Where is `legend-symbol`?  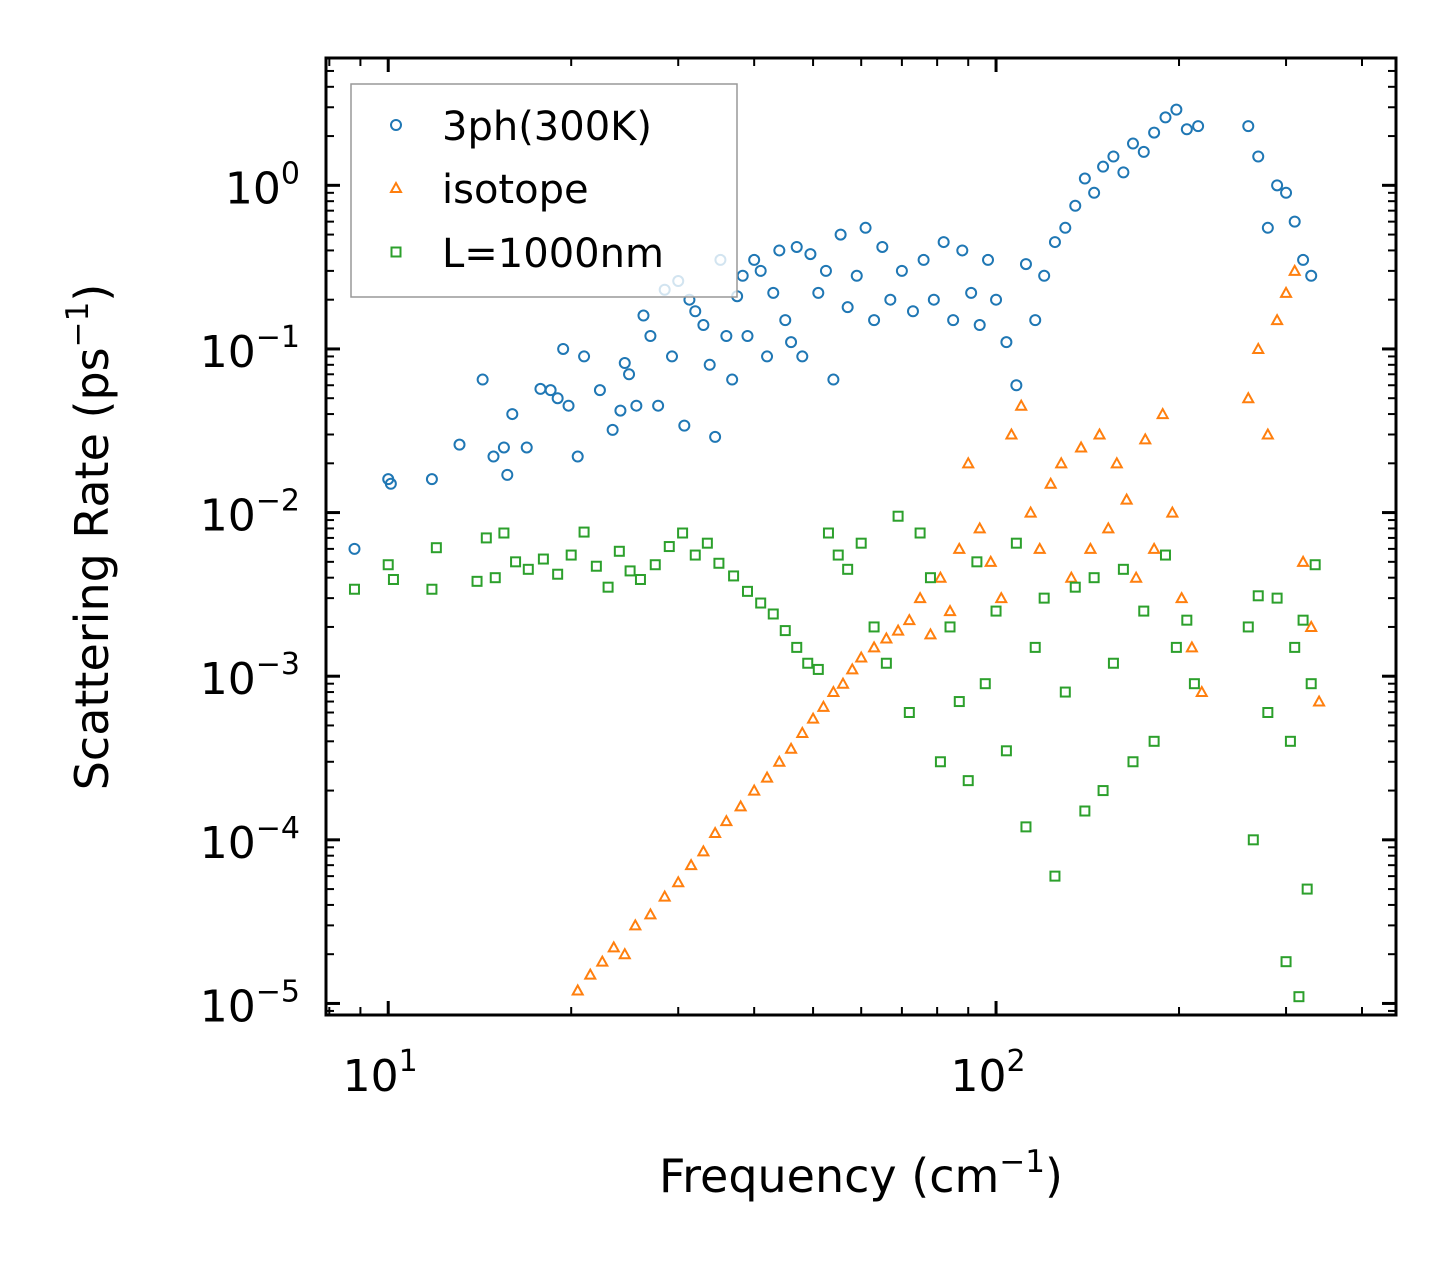 legend-symbol is located at coordinates (396, 125).